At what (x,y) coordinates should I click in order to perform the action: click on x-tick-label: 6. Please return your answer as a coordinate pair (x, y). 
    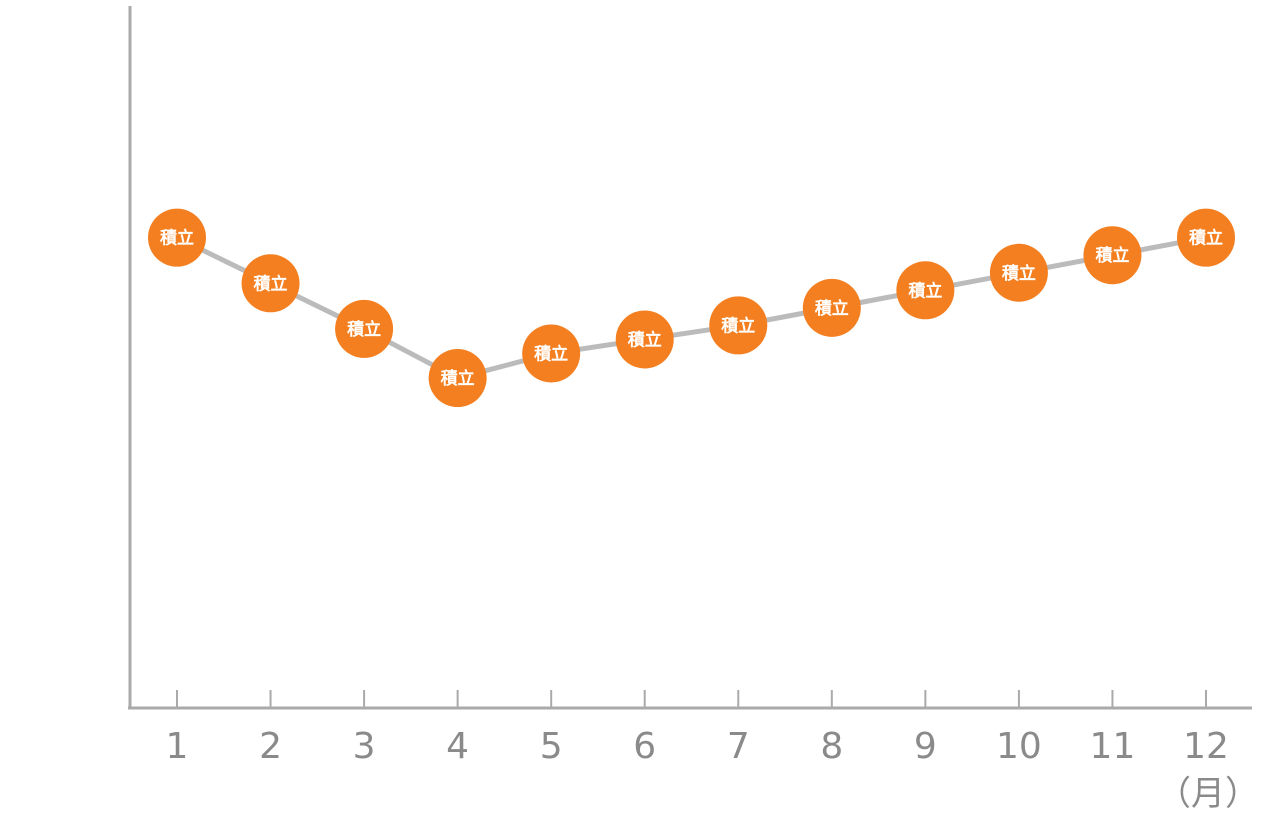
    Looking at the image, I should click on (644, 746).